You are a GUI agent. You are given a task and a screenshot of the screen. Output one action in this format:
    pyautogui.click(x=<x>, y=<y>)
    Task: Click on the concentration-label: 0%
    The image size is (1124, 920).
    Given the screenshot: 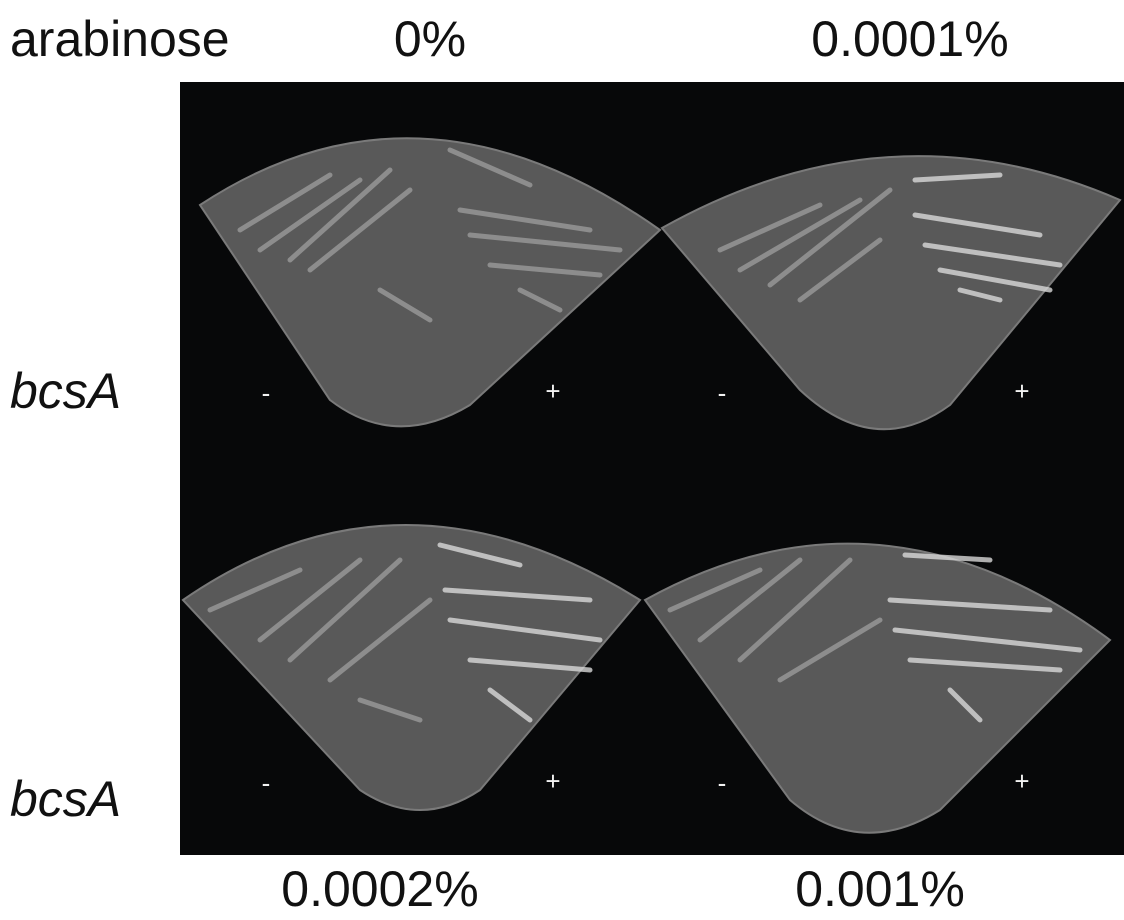 What is the action you would take?
    pyautogui.click(x=430, y=39)
    